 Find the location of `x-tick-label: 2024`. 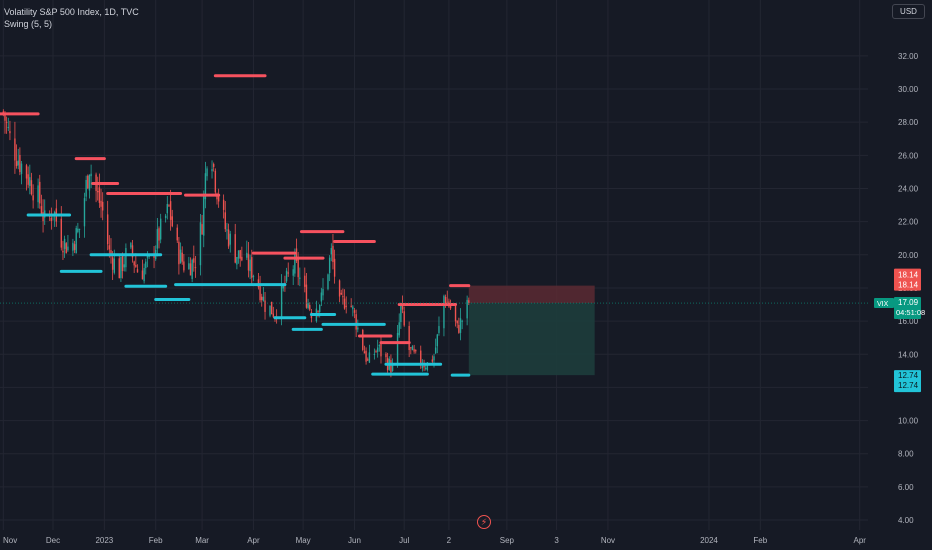

x-tick-label: 2024 is located at coordinates (709, 540).